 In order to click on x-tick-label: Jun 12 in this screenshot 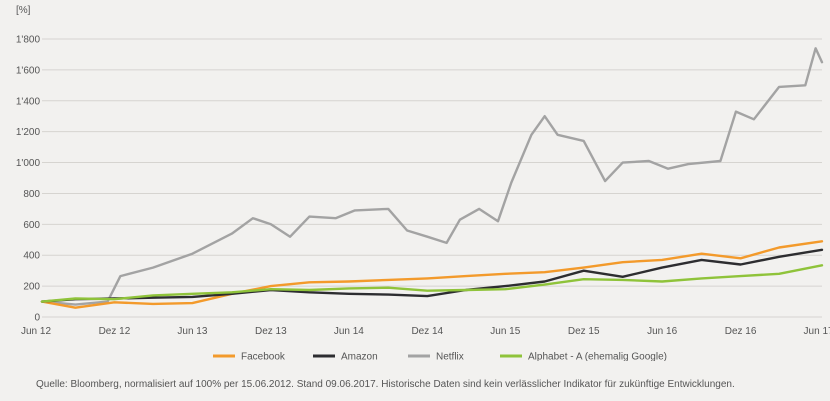, I will do `click(36, 331)`.